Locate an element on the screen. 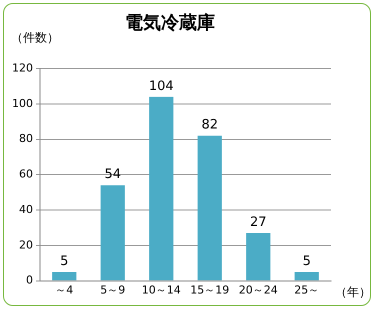 Image resolution: width=378 pixels, height=313 pixels. x-tick-label: 10～14 is located at coordinates (161, 289).